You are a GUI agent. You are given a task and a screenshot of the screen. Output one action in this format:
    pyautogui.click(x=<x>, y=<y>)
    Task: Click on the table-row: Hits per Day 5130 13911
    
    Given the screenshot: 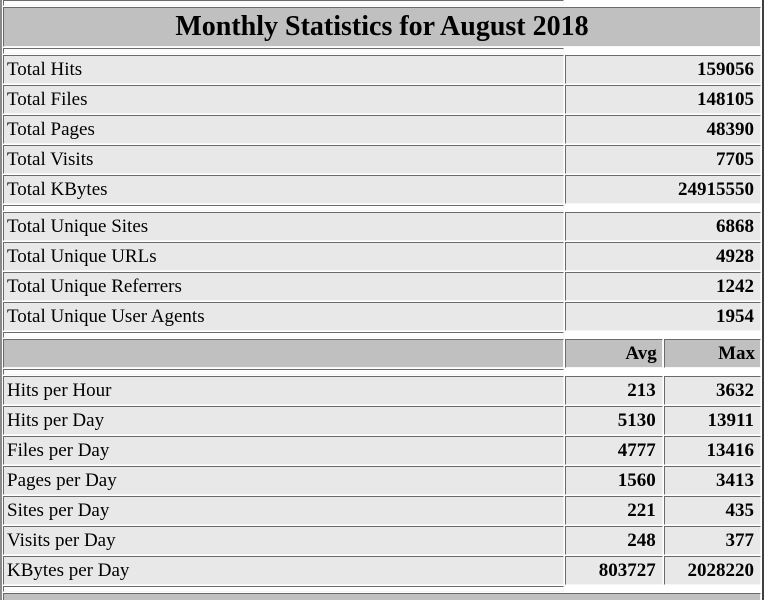 What is the action you would take?
    pyautogui.click(x=382, y=420)
    